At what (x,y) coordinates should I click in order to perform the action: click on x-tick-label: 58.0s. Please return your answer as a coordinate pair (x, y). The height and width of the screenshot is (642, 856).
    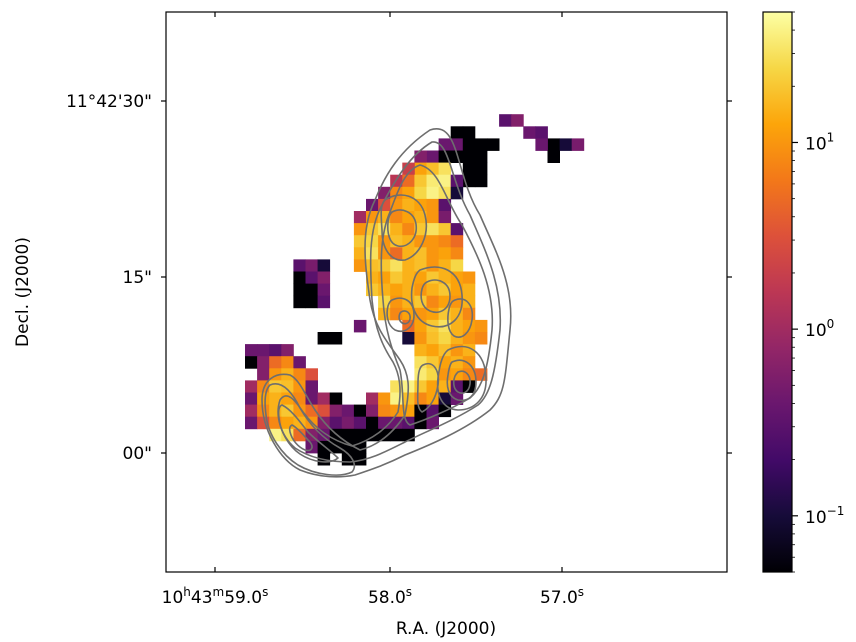
    Looking at the image, I should click on (390, 596).